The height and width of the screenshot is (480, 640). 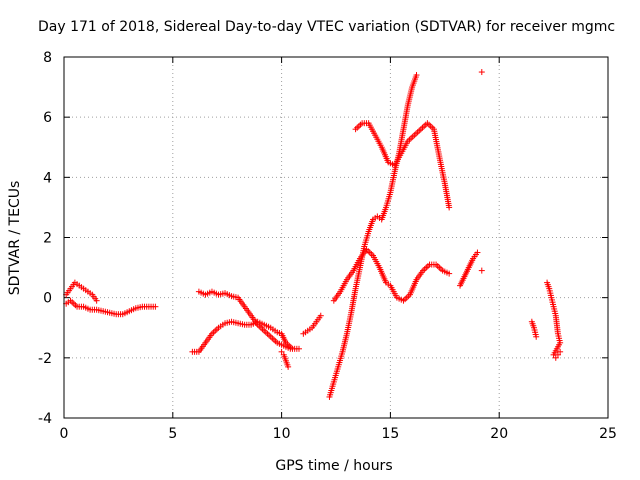 I want to click on y-tick-label: 6, so click(x=47, y=118).